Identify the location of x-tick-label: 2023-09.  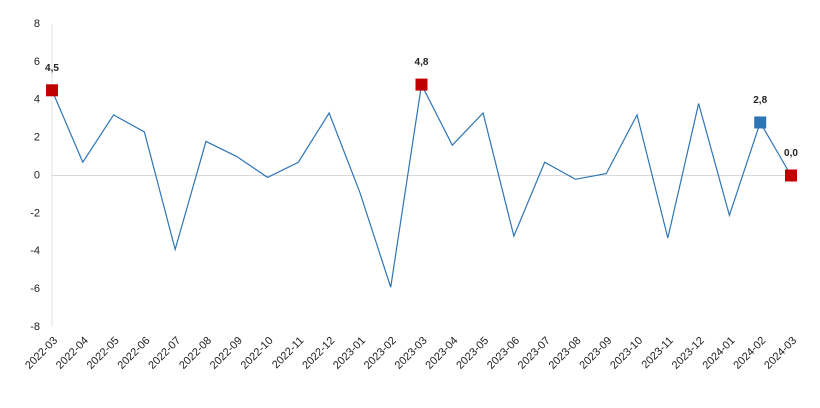
(595, 353).